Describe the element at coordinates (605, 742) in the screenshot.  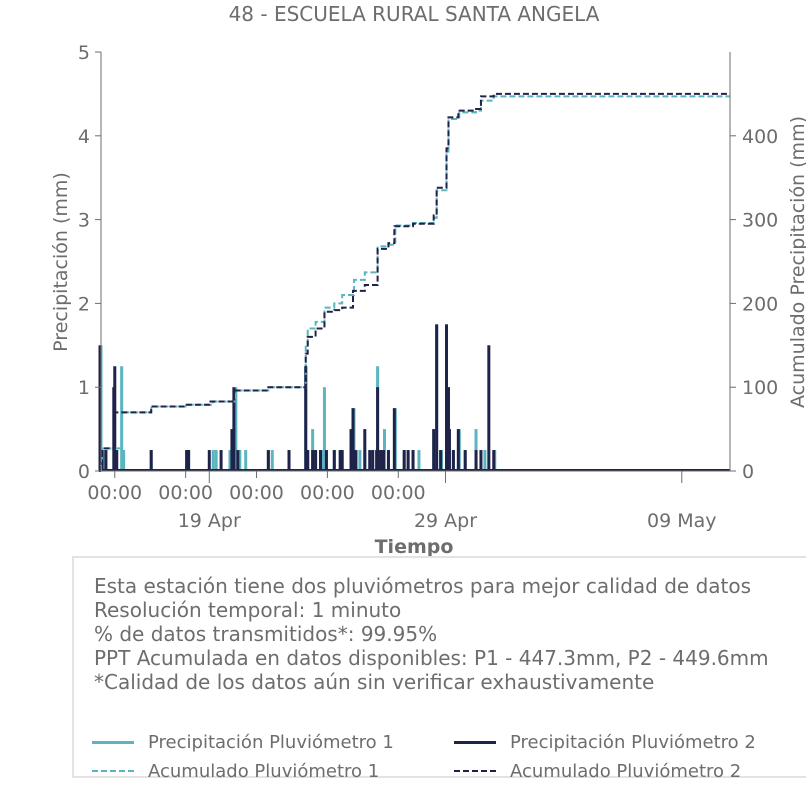
I see `legend-item-precip-p2: Precipitación Pluviómetro 2` at that location.